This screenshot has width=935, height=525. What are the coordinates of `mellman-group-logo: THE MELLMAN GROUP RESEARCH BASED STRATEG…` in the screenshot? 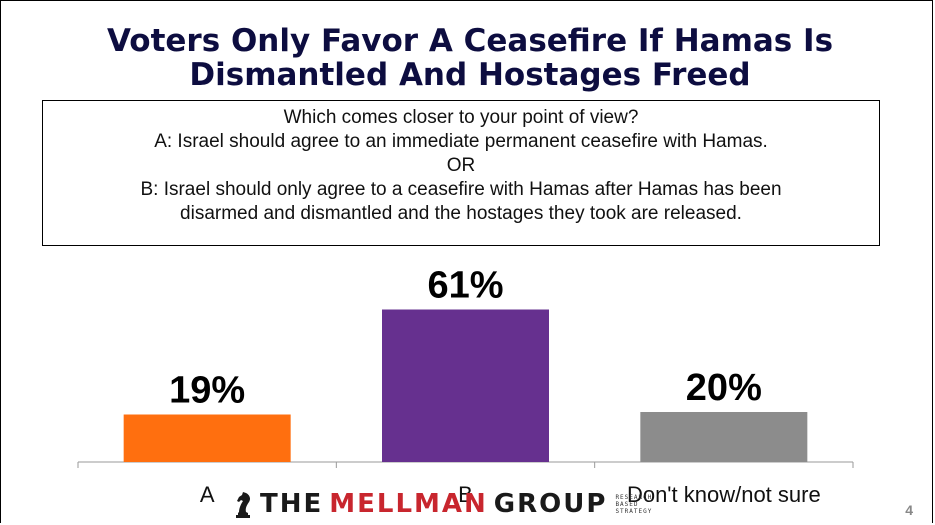 It's located at (442, 504).